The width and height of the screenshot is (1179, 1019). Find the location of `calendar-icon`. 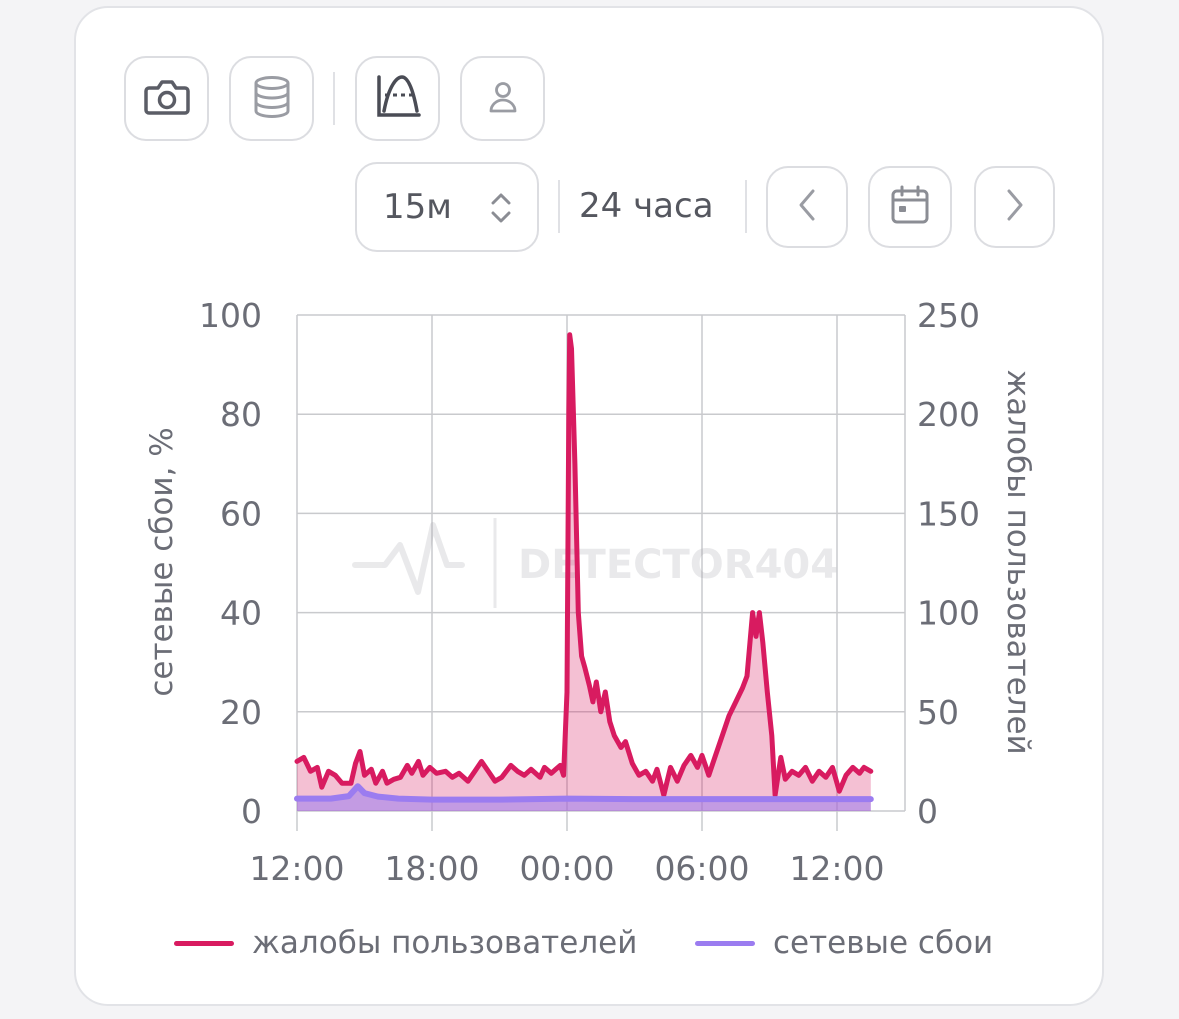

calendar-icon is located at coordinates (910, 207).